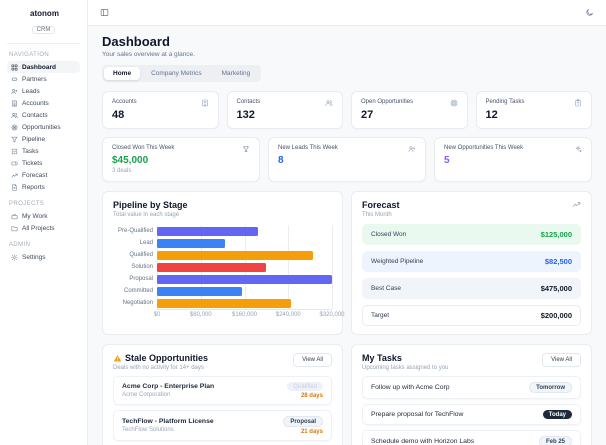 This screenshot has height=445, width=606. I want to click on sidebar-item-reports: Reports, so click(43, 187).